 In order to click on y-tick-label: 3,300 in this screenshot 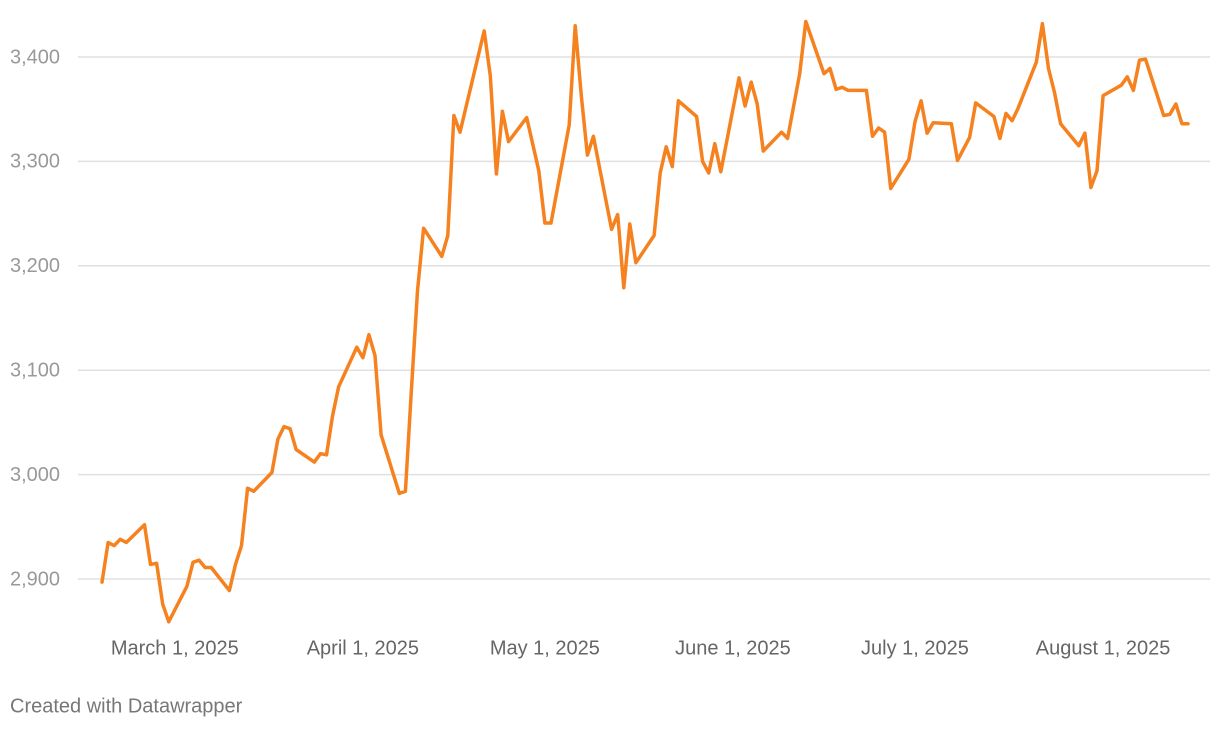, I will do `click(35, 162)`.